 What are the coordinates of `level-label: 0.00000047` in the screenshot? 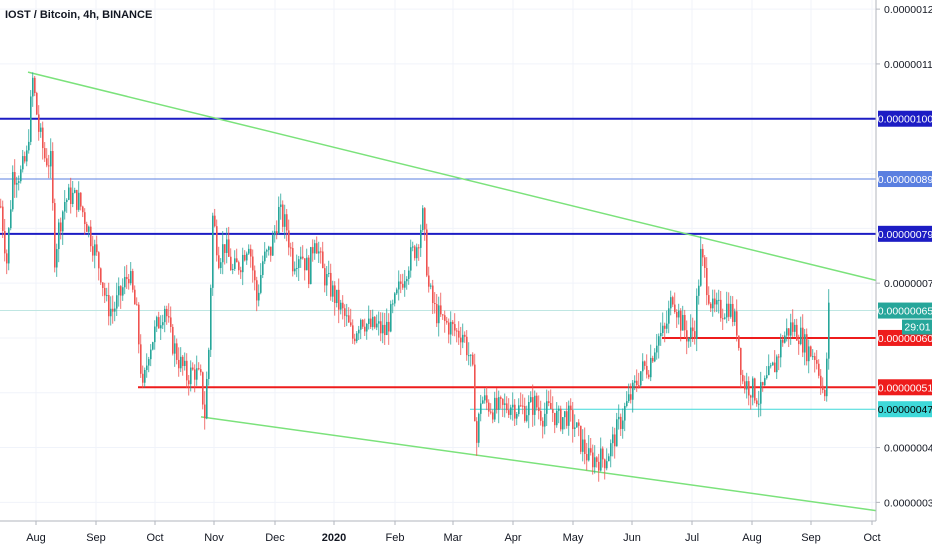 It's located at (905, 410).